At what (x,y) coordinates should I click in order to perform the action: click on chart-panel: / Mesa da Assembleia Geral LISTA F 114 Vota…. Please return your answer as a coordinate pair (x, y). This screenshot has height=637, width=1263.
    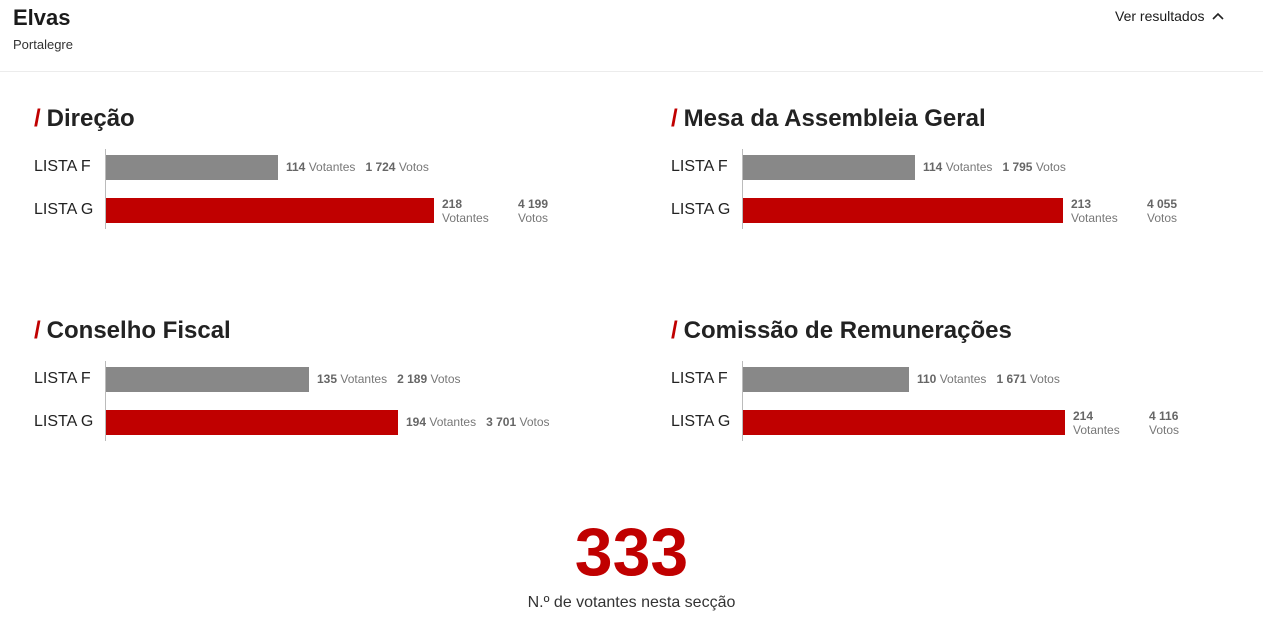
    Looking at the image, I should click on (967, 180).